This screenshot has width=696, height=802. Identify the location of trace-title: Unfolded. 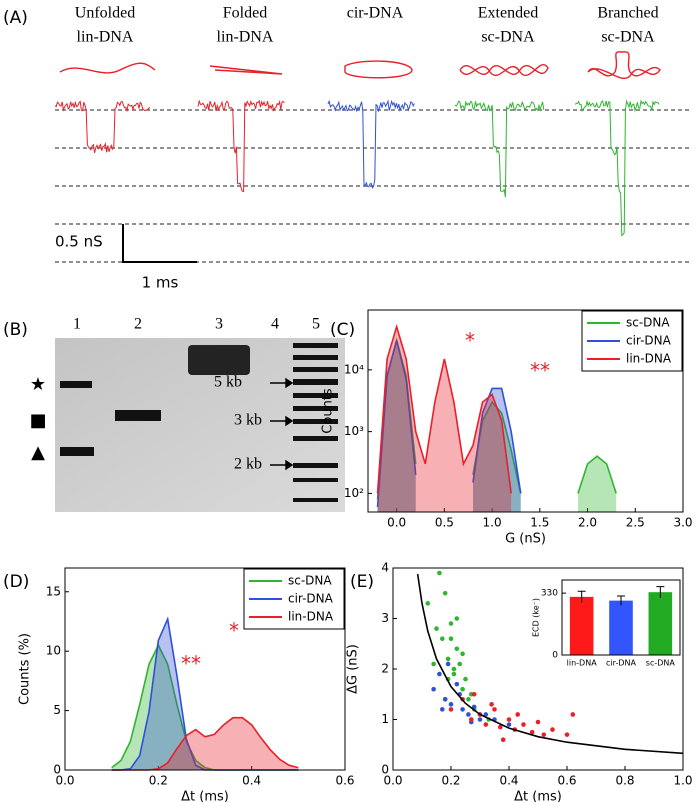
(105, 13).